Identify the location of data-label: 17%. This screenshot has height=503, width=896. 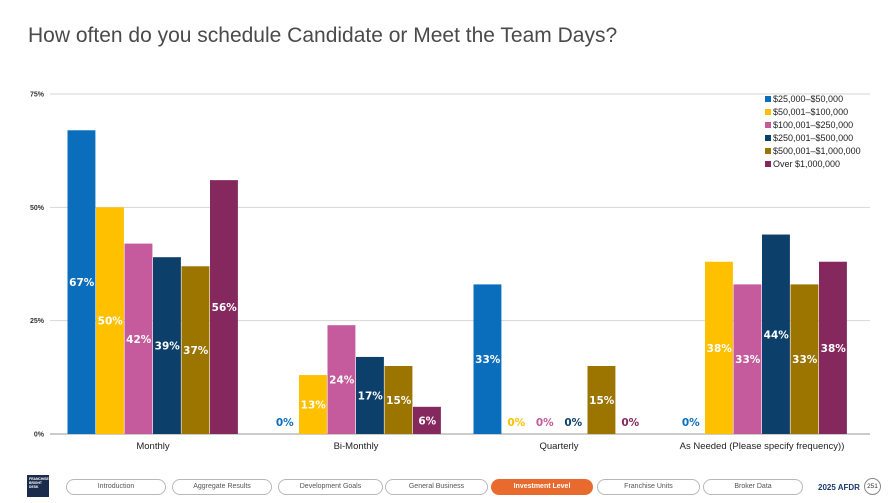
(371, 396).